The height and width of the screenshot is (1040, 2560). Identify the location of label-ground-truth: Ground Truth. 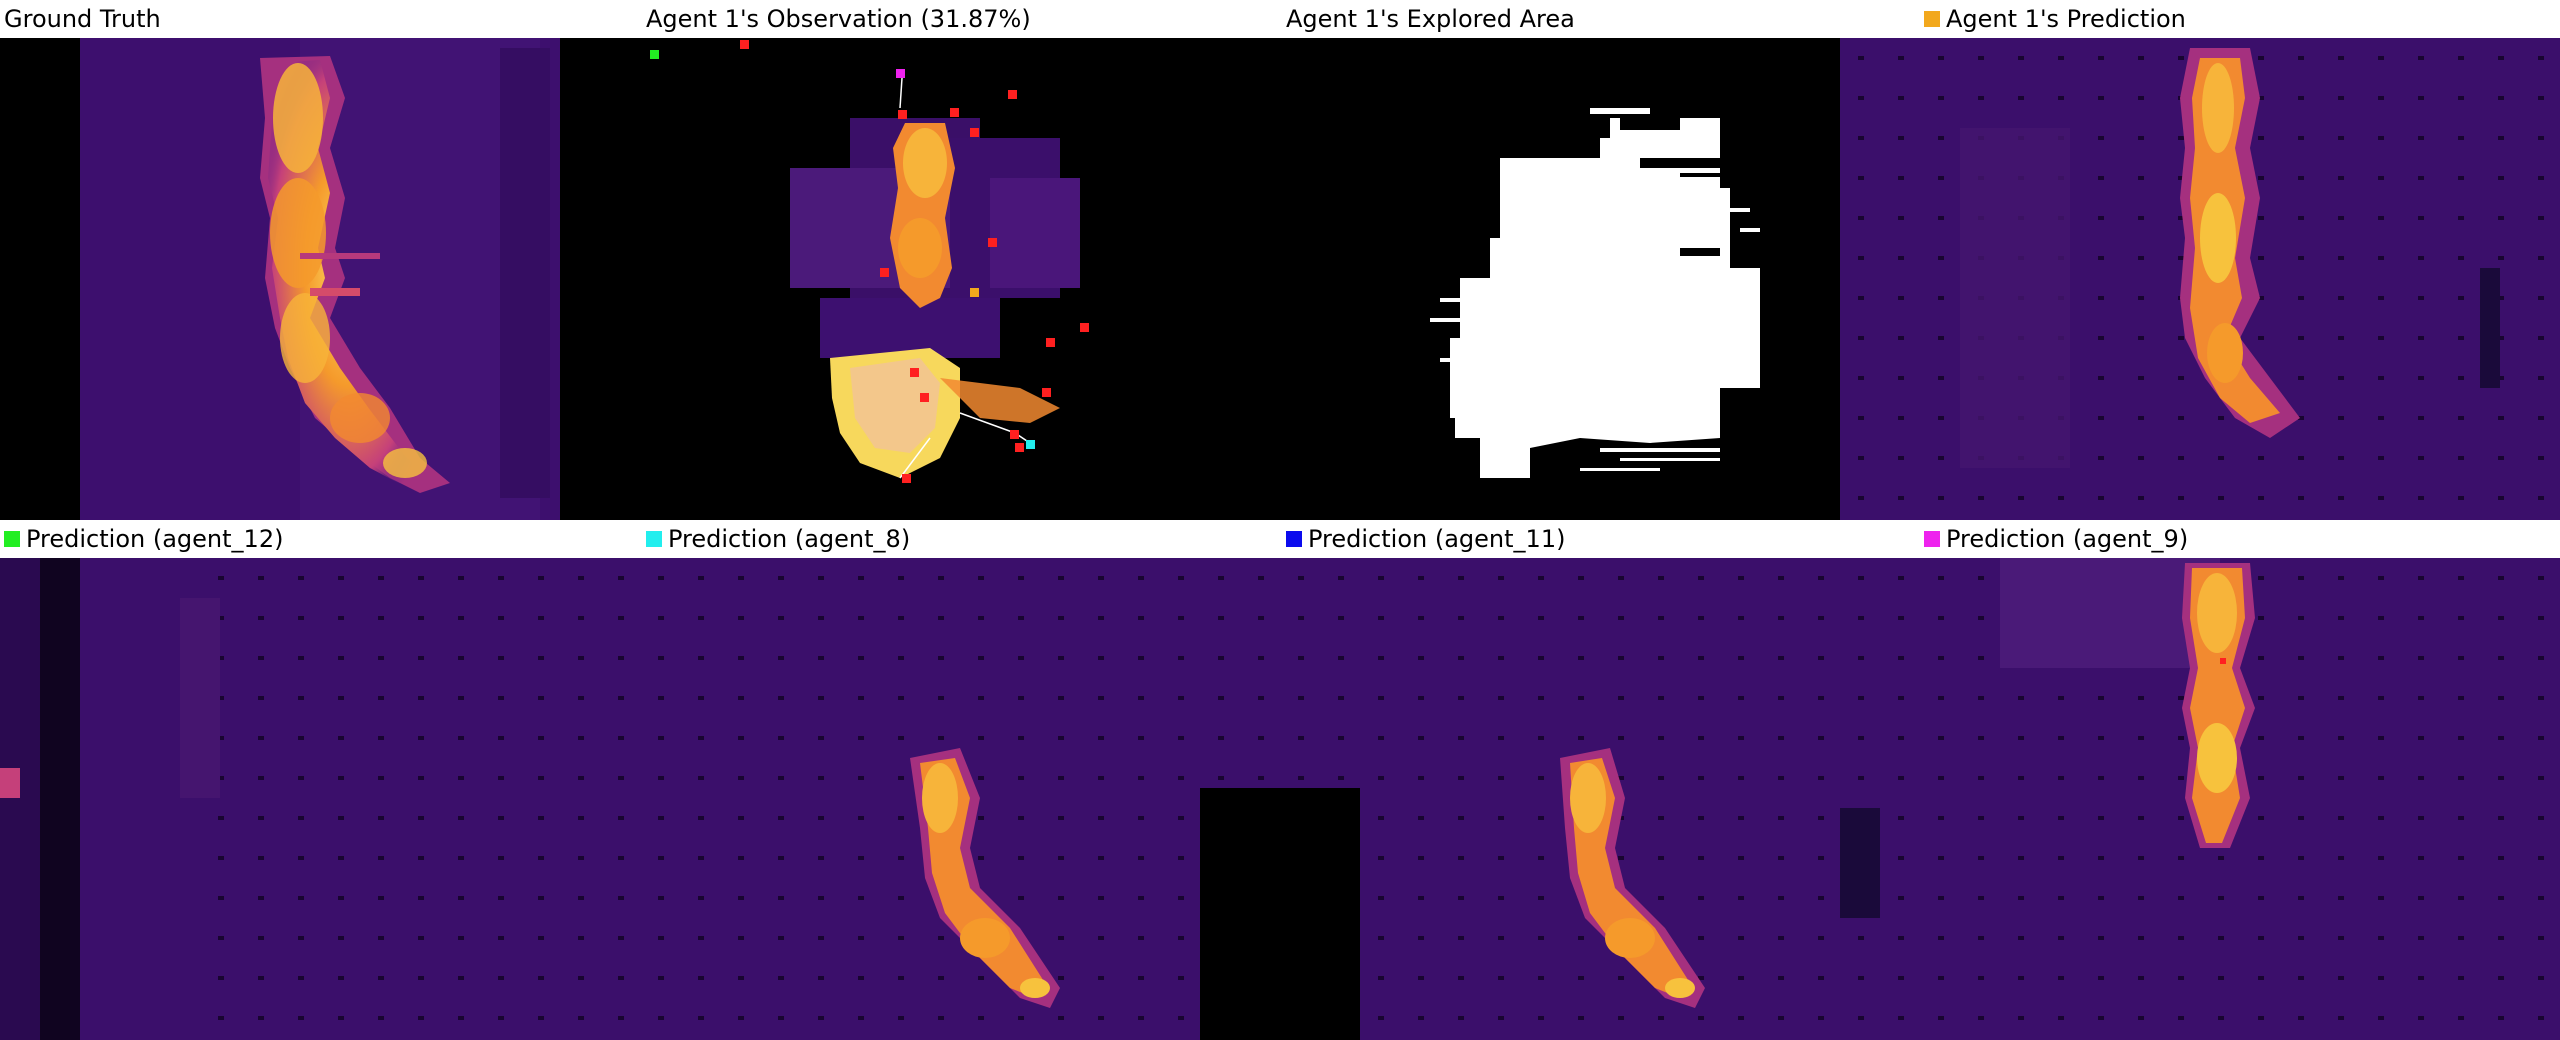
(82, 19).